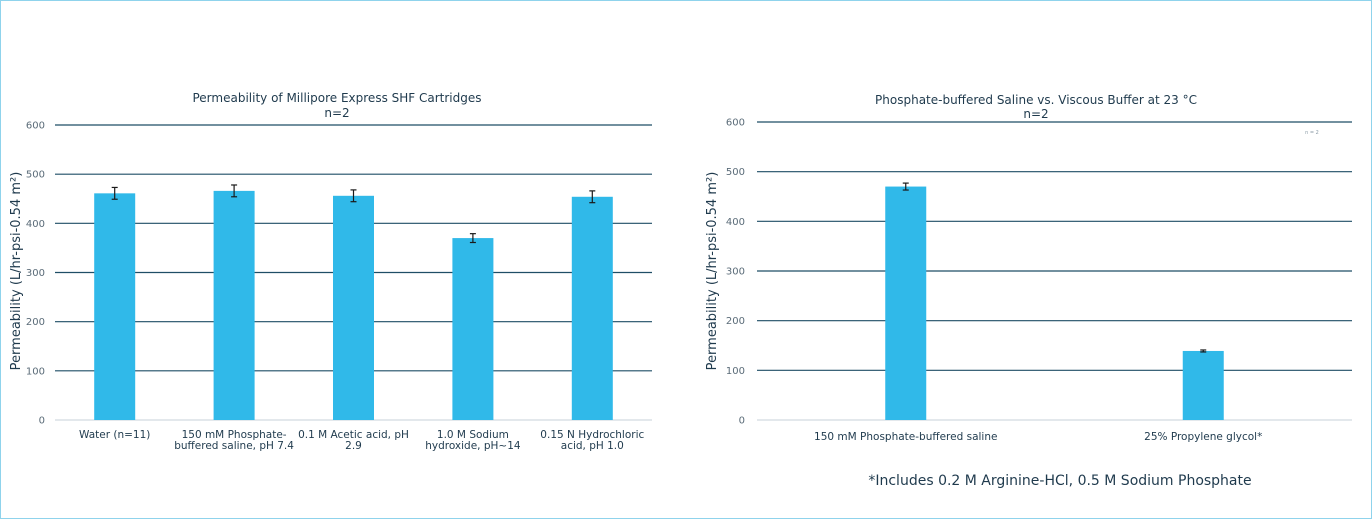 Image resolution: width=1372 pixels, height=519 pixels. I want to click on x-category-label: hydroxide, pH~14, so click(473, 446).